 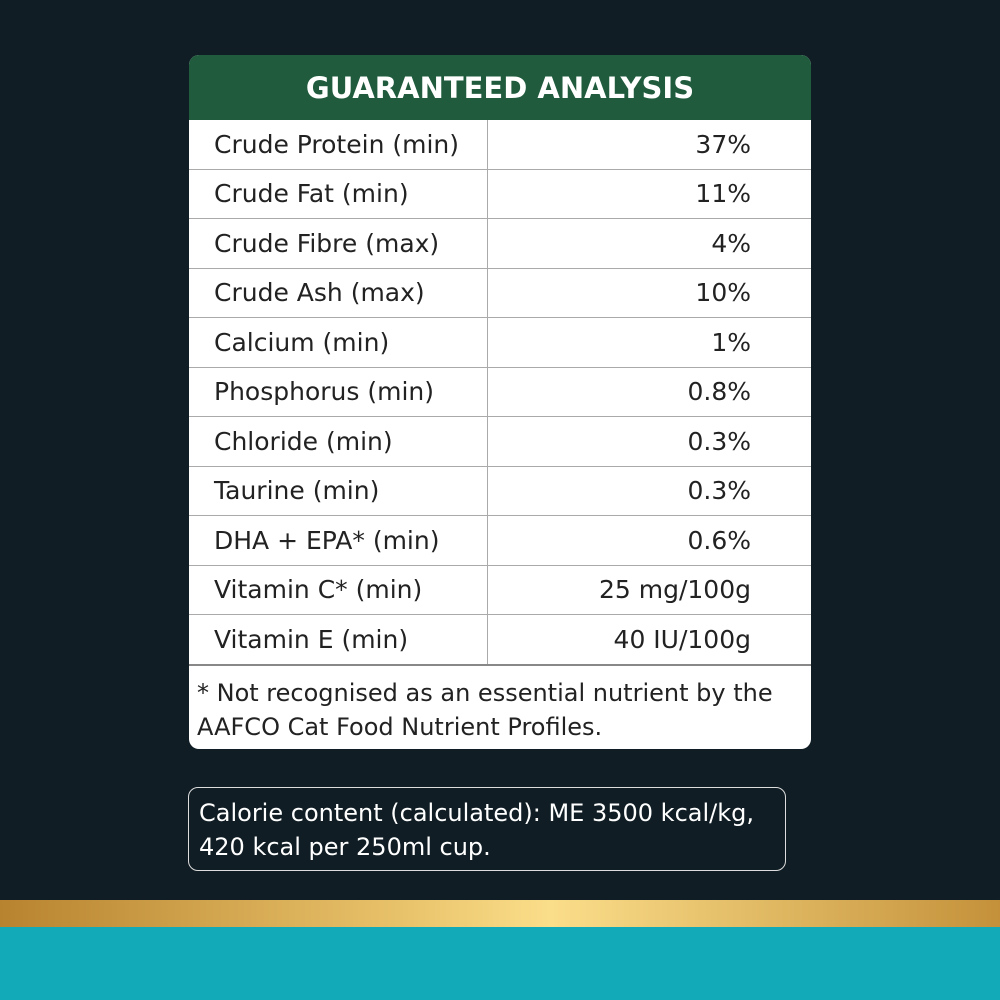 I want to click on nutrient-value: 25 mg/100g, so click(x=675, y=590).